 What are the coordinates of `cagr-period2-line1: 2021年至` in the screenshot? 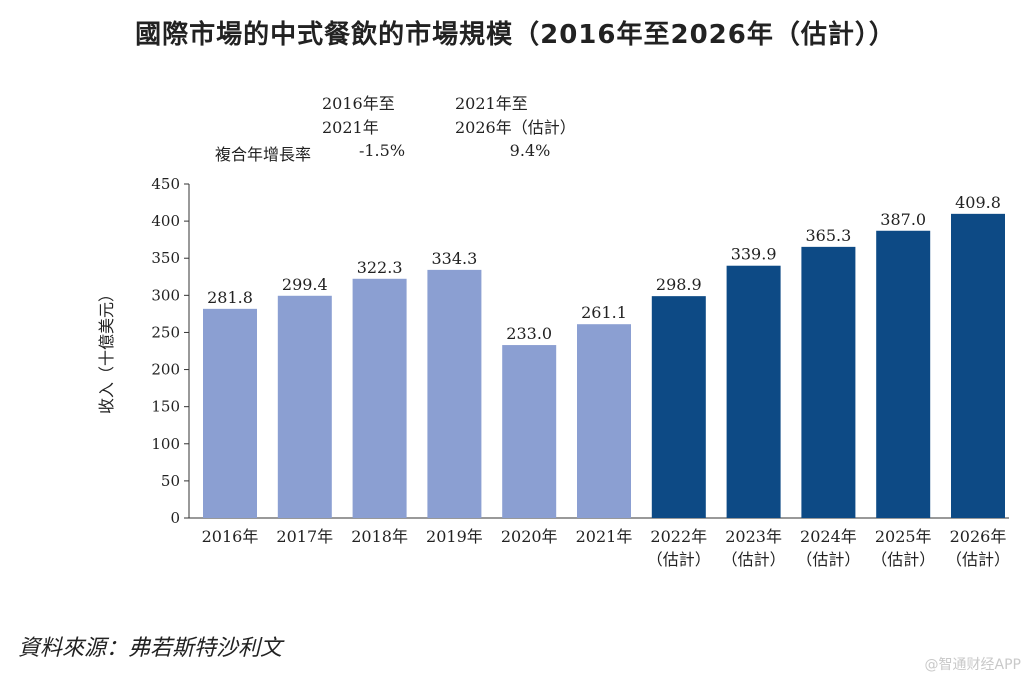 It's located at (491, 103).